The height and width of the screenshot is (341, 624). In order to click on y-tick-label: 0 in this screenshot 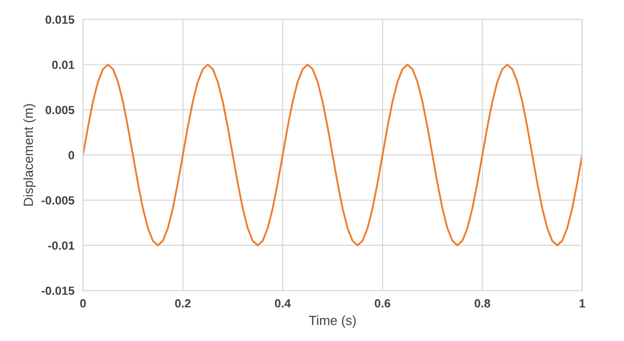, I will do `click(71, 155)`.